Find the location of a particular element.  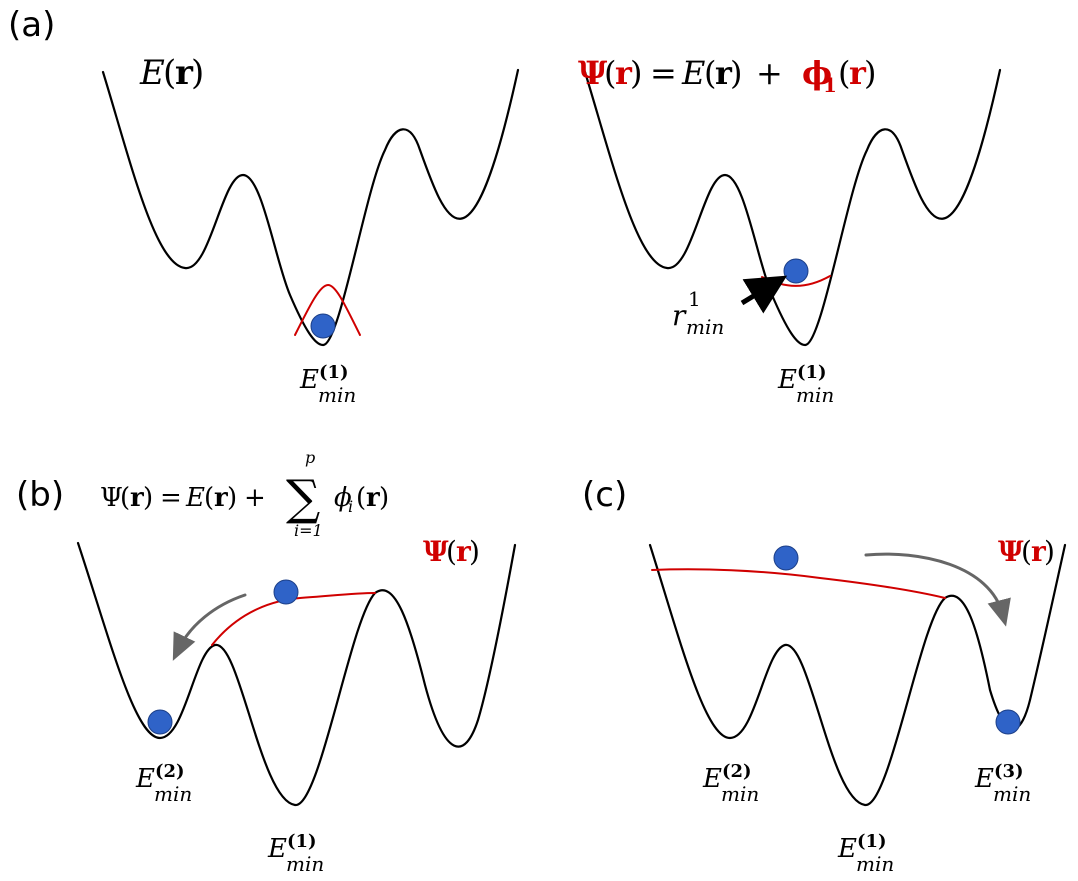

bias-b is located at coordinates (293, 619).